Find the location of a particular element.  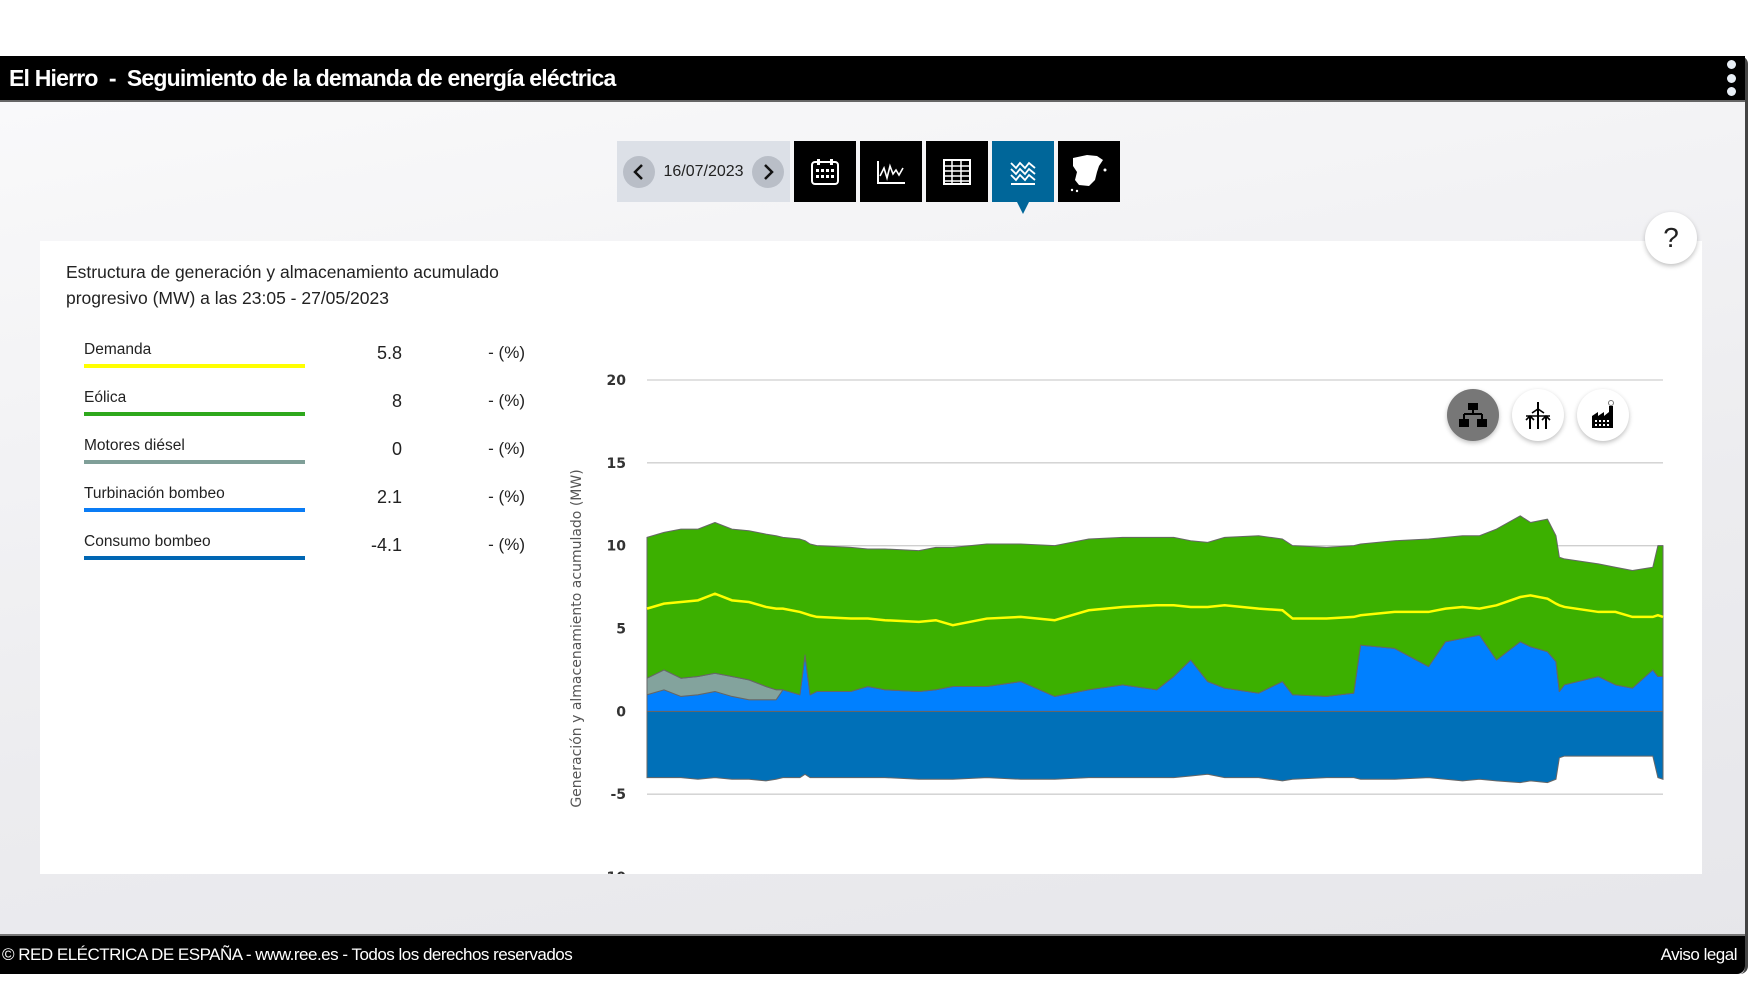

legend-value: 5.8 is located at coordinates (389, 353).